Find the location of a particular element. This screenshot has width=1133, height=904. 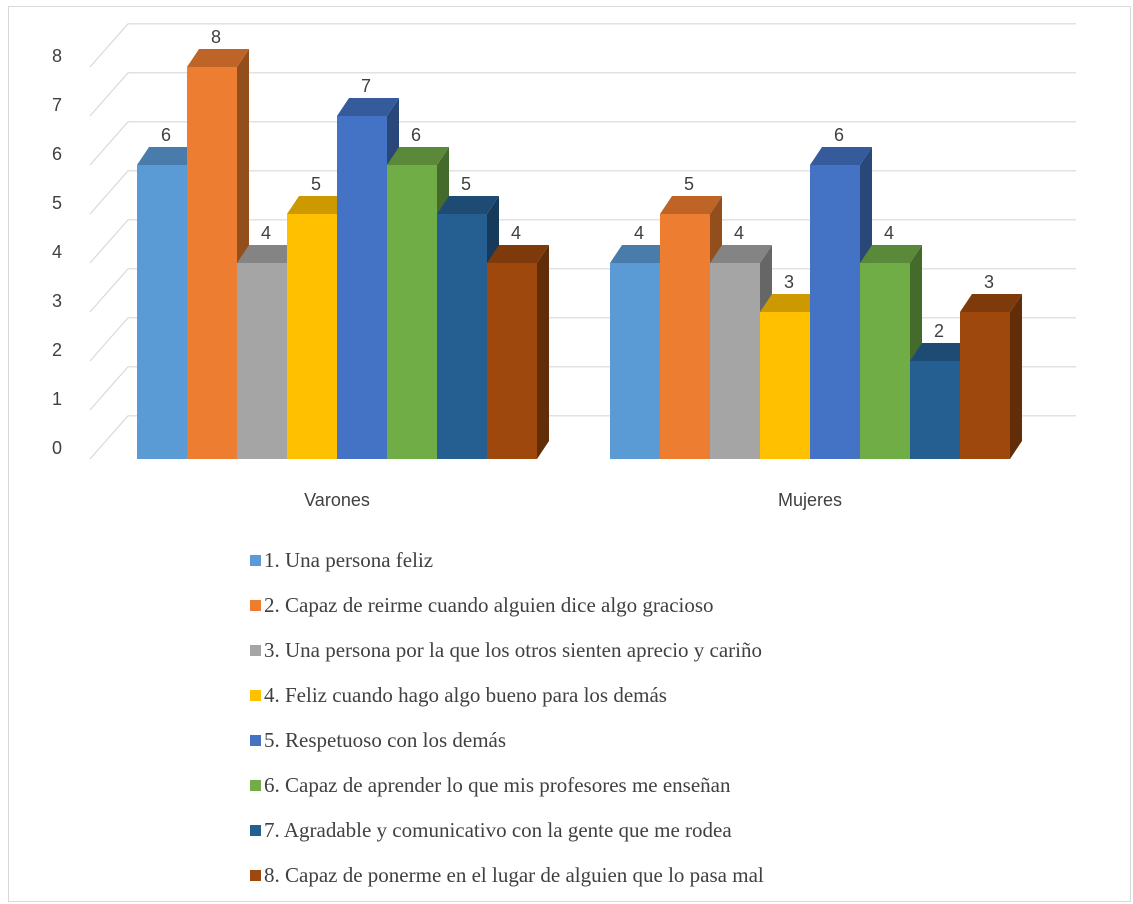

data-label-8-1: 4 is located at coordinates (516, 233).